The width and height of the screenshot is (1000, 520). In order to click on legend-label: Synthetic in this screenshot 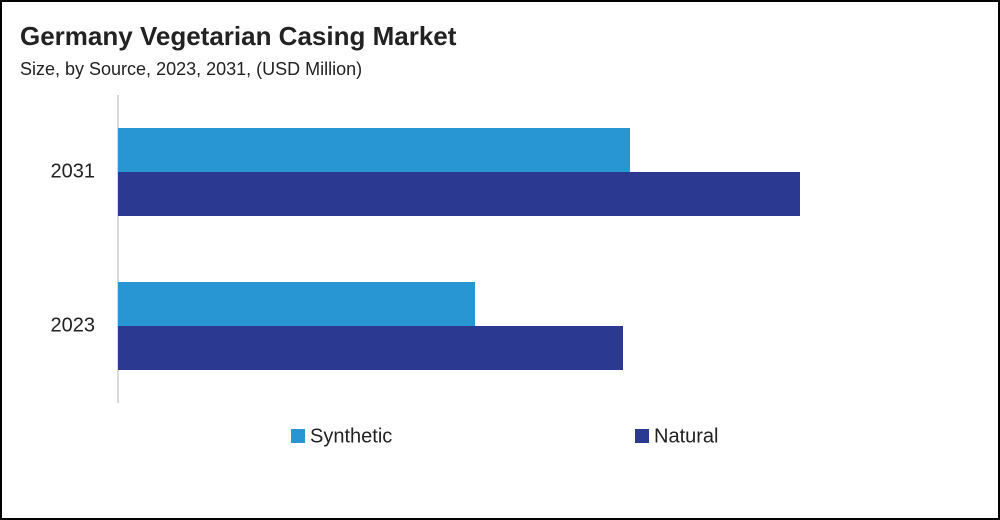, I will do `click(351, 436)`.